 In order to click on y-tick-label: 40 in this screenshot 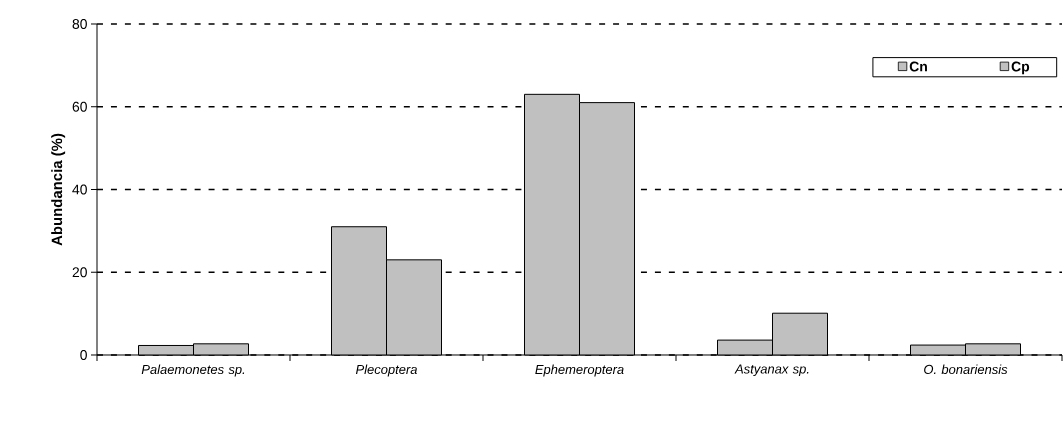, I will do `click(79, 189)`.